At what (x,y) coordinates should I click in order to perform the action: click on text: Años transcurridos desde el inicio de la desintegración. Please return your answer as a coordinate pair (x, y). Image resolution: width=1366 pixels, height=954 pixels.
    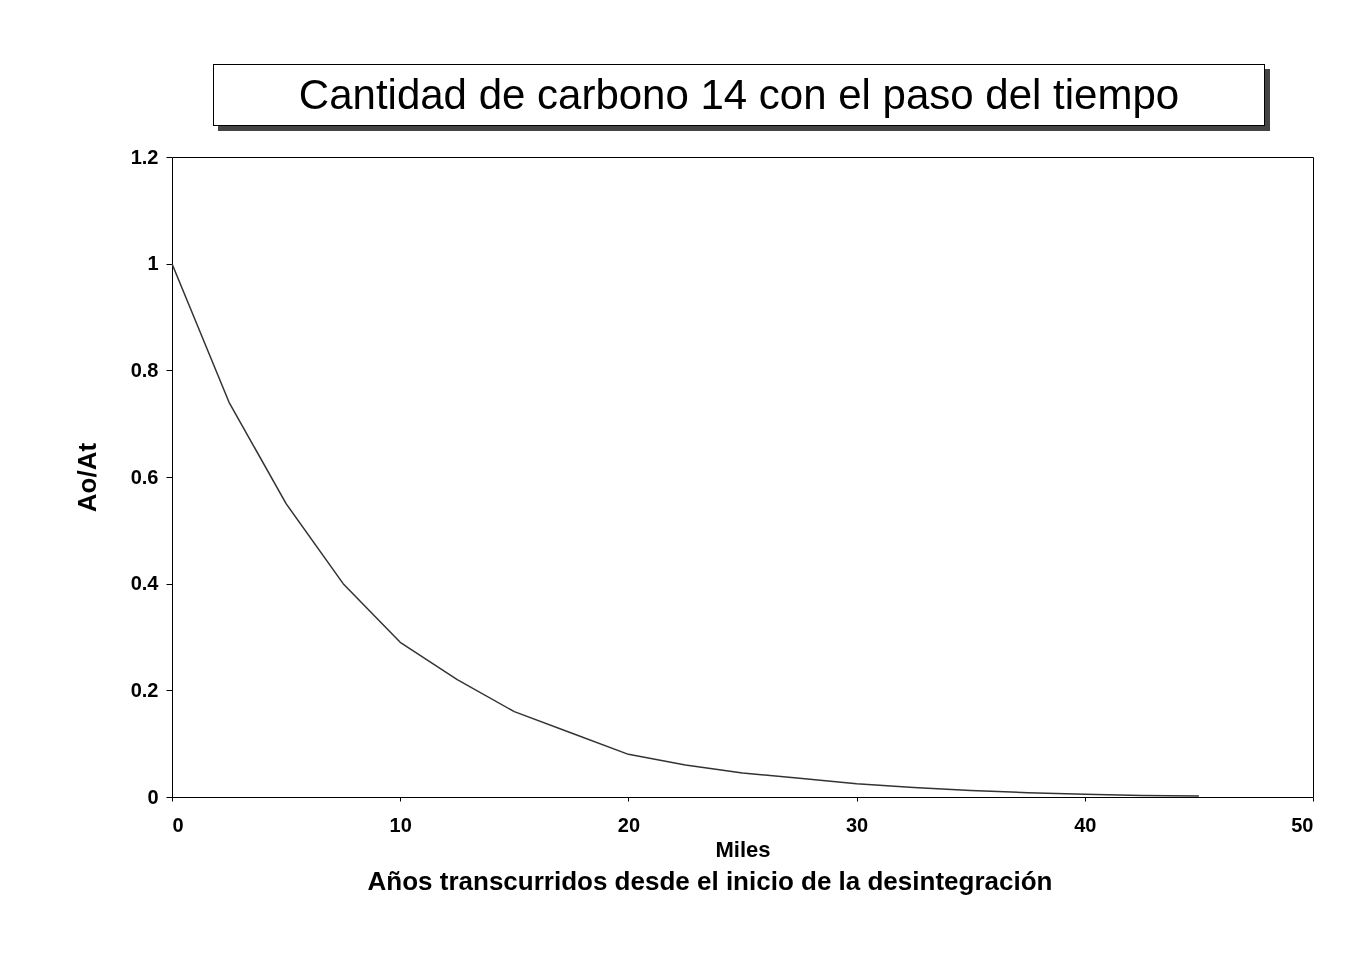
    Looking at the image, I should click on (710, 881).